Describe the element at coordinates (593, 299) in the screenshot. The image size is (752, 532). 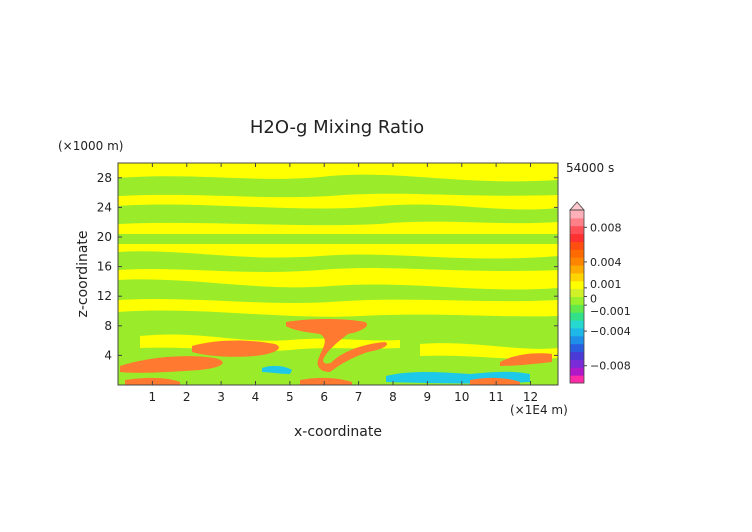
I see `colorbar-label: 0` at that location.